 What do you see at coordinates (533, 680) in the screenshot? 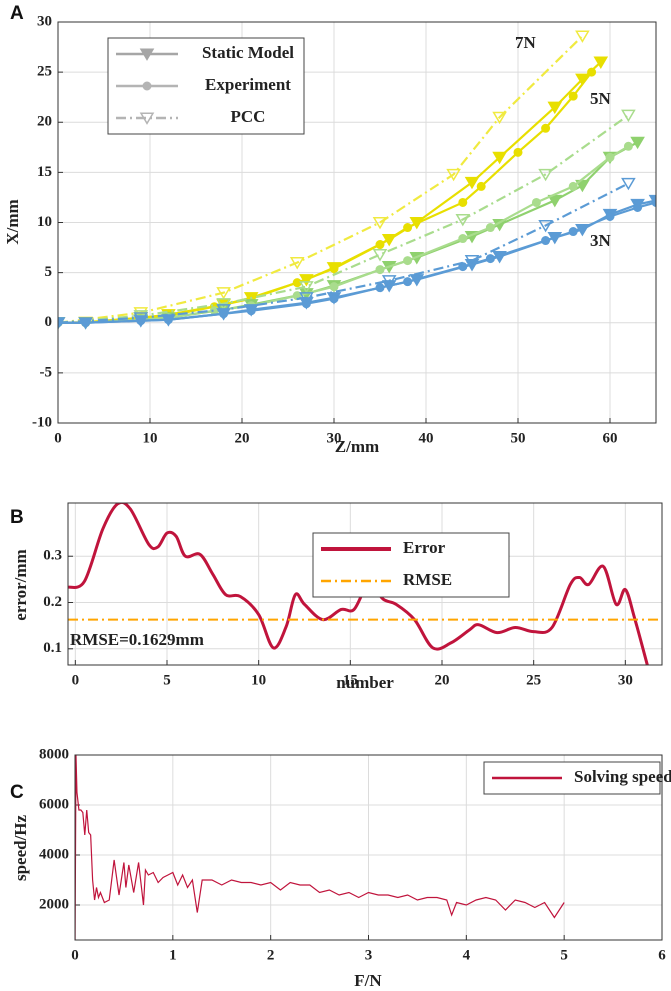
I see `x-tick-label: 25` at bounding box center [533, 680].